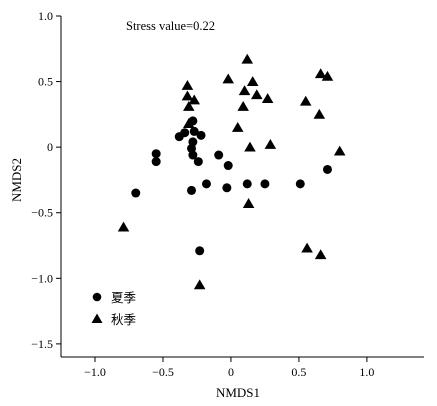 The image size is (437, 406). I want to click on y-ticks: 1.0 0.5 0 −0.5 −1.0 −1.5, so click(46, 180).